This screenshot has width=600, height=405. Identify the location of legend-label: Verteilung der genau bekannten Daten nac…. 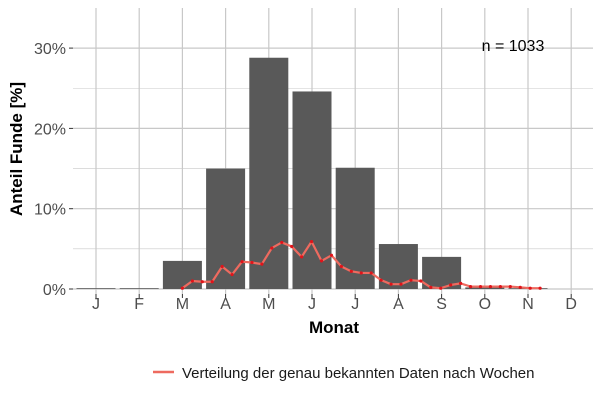
(358, 373).